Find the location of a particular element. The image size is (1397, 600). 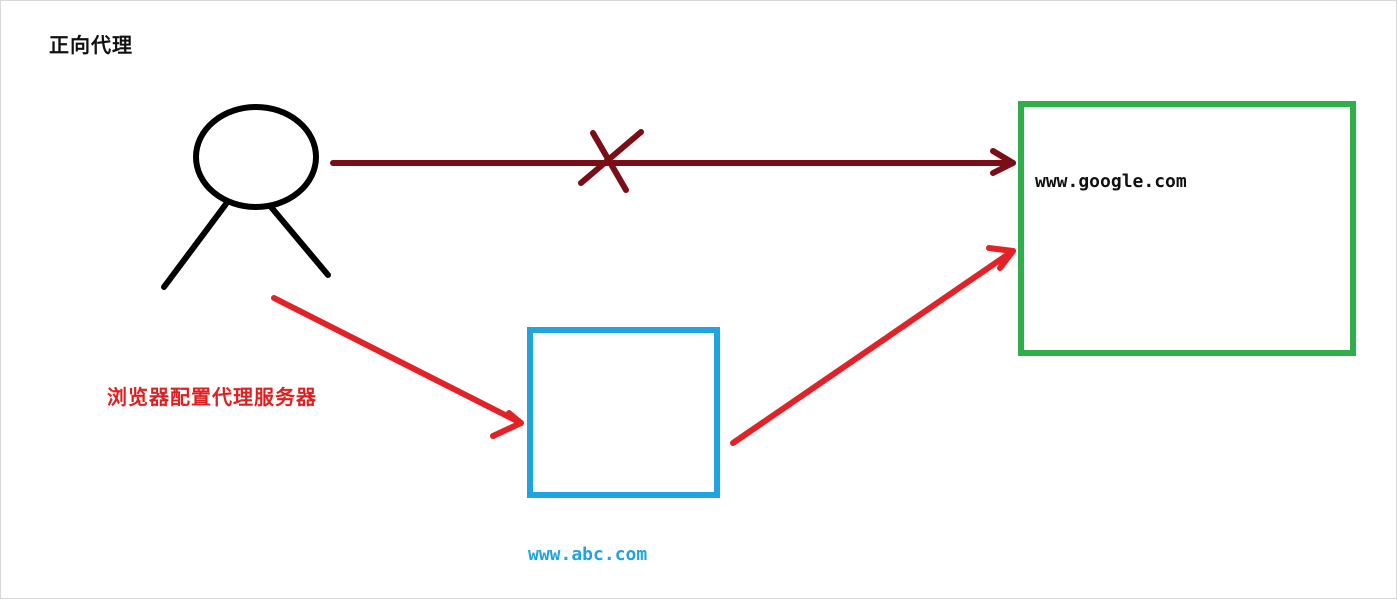

proxy-config-label: 浏览器配置代理服务器 is located at coordinates (212, 397).